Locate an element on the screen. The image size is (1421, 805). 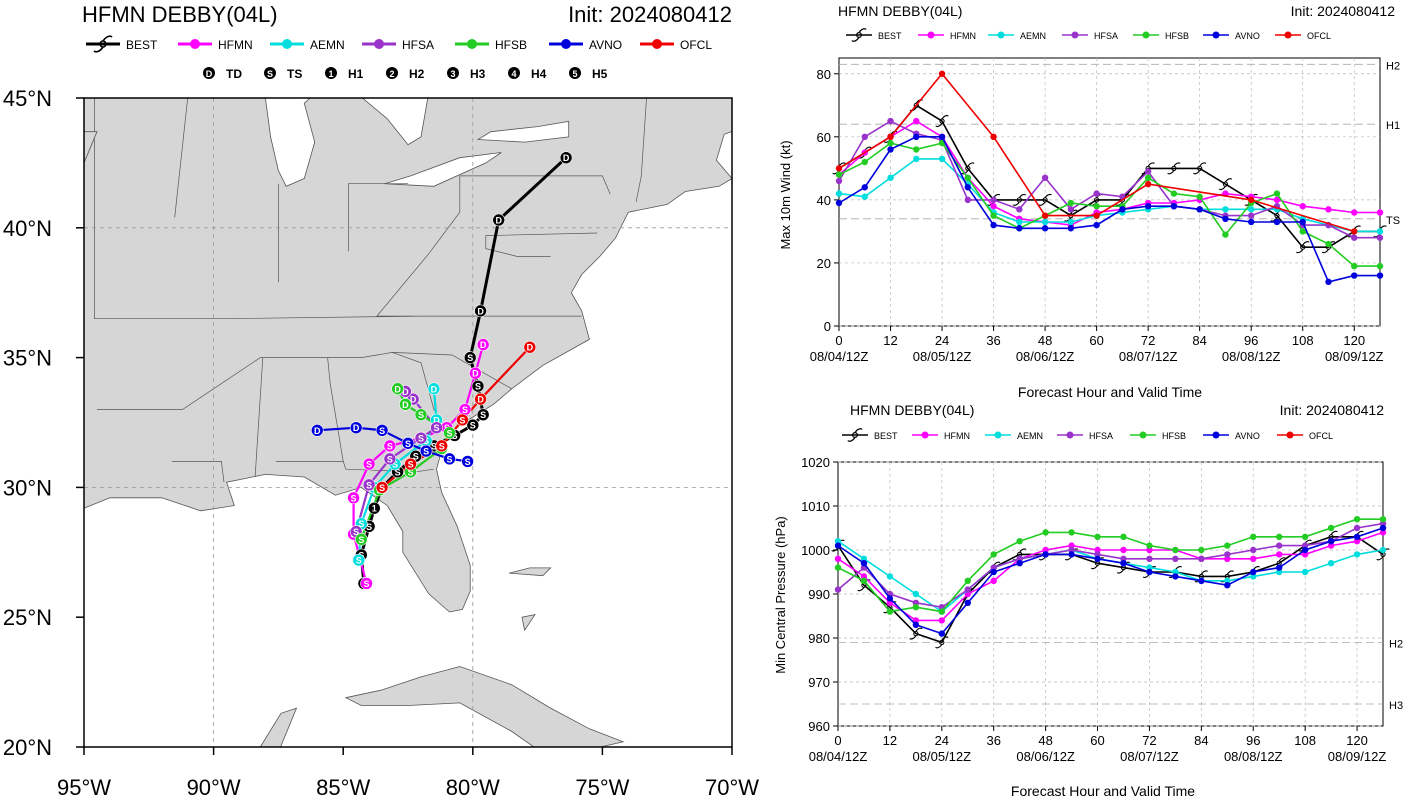
symbol-glyph: 2 is located at coordinates (391, 74).